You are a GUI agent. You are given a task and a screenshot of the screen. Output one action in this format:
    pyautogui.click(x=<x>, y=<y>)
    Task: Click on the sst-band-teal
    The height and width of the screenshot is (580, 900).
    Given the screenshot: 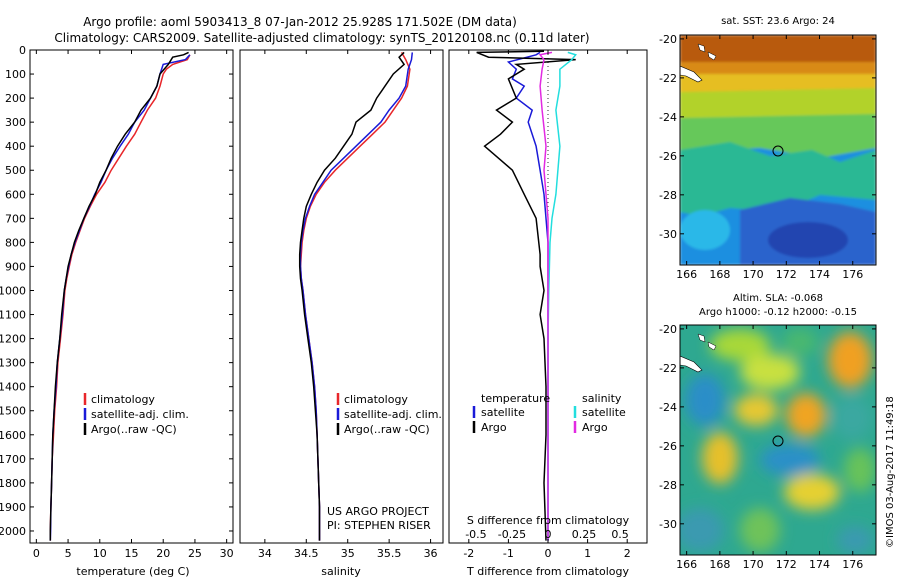 What is the action you would take?
    pyautogui.click(x=778, y=179)
    